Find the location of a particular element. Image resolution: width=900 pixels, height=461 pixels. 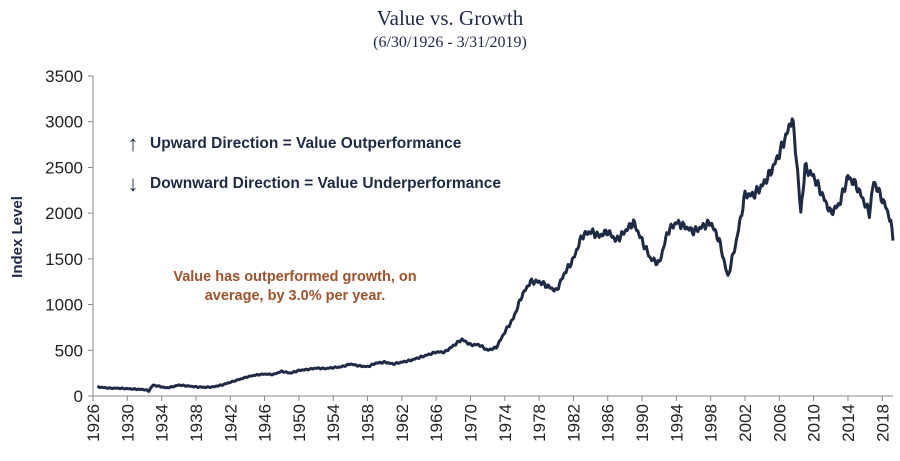

up-arrow-icon: ↑ is located at coordinates (133, 143).